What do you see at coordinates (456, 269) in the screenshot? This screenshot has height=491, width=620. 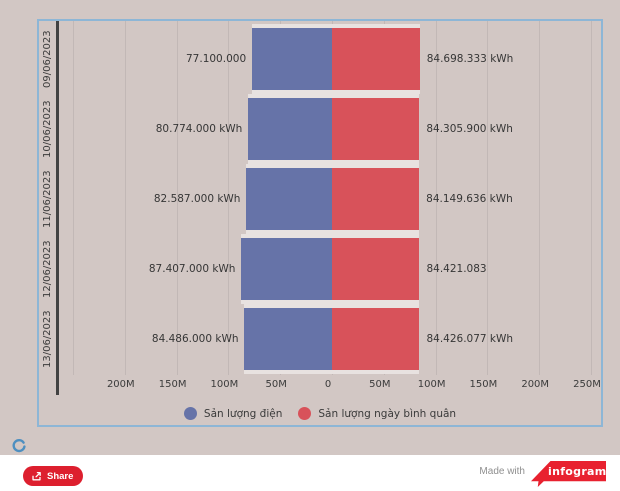 I see `bar-value-label-right: 84.421.083` at bounding box center [456, 269].